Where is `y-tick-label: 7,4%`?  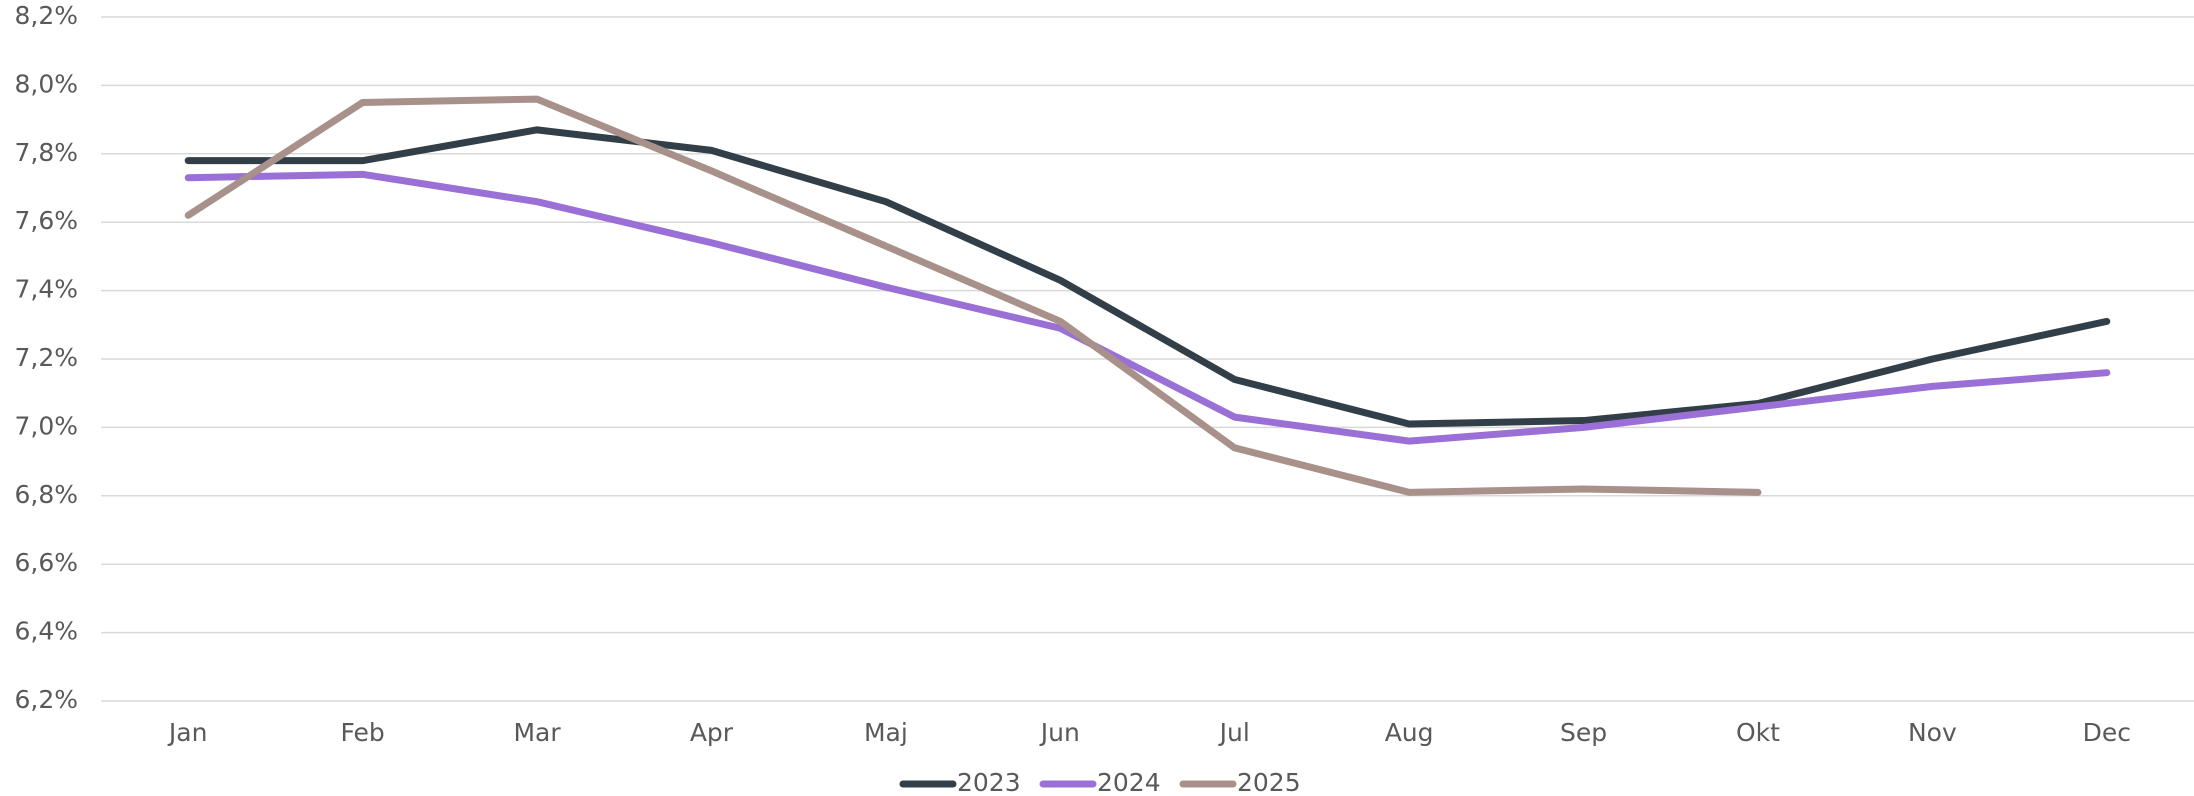
y-tick-label: 7,4% is located at coordinates (46, 289).